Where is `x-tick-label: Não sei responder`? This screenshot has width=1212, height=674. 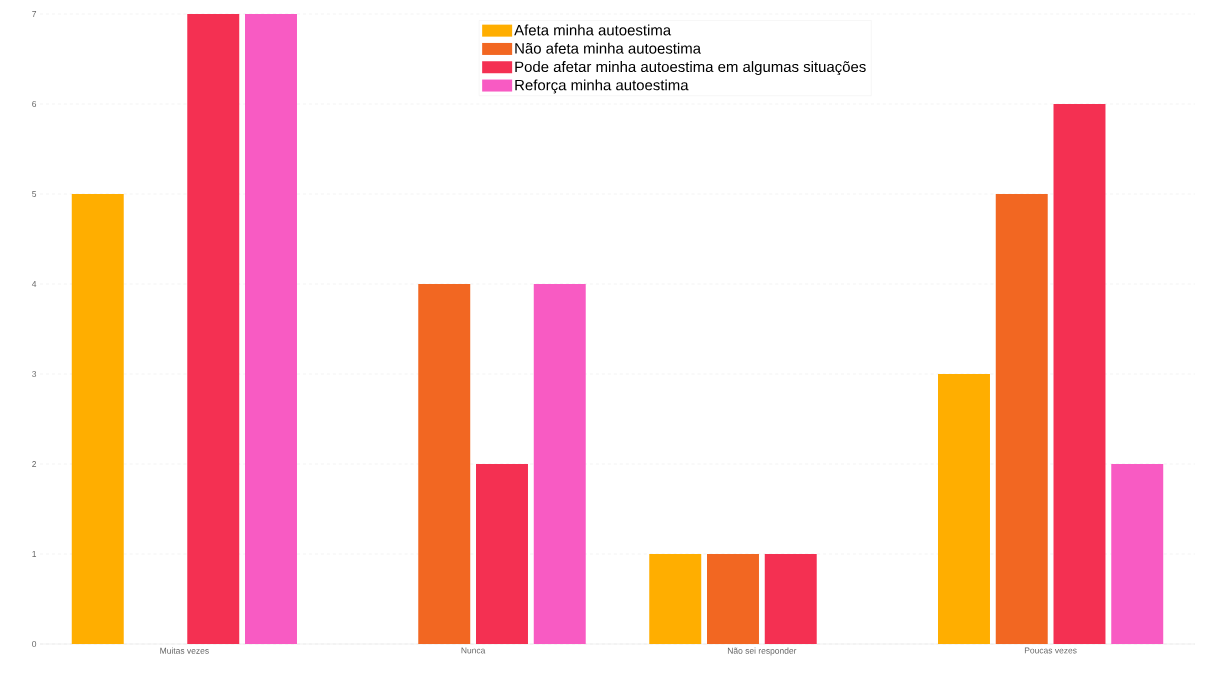
x-tick-label: Não sei responder is located at coordinates (762, 651).